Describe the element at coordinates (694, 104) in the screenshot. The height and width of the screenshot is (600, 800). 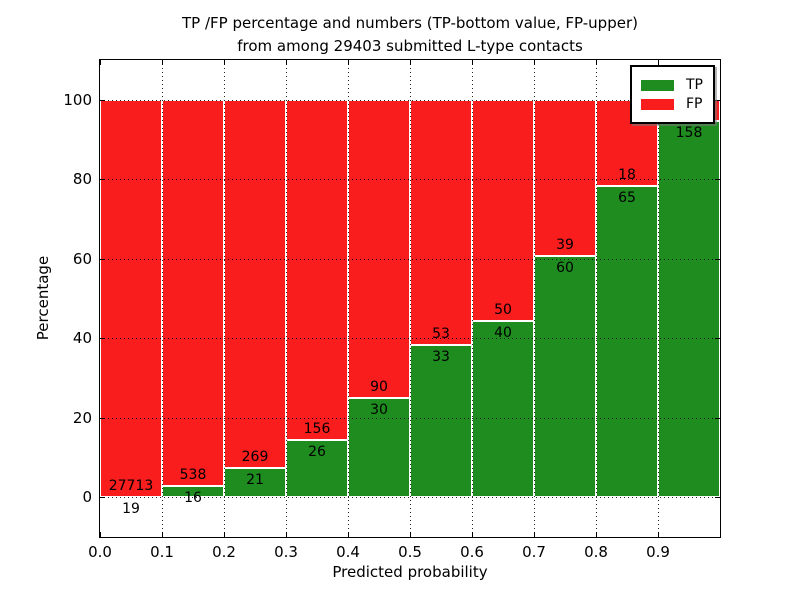
I see `fp-legend-label: FP` at that location.